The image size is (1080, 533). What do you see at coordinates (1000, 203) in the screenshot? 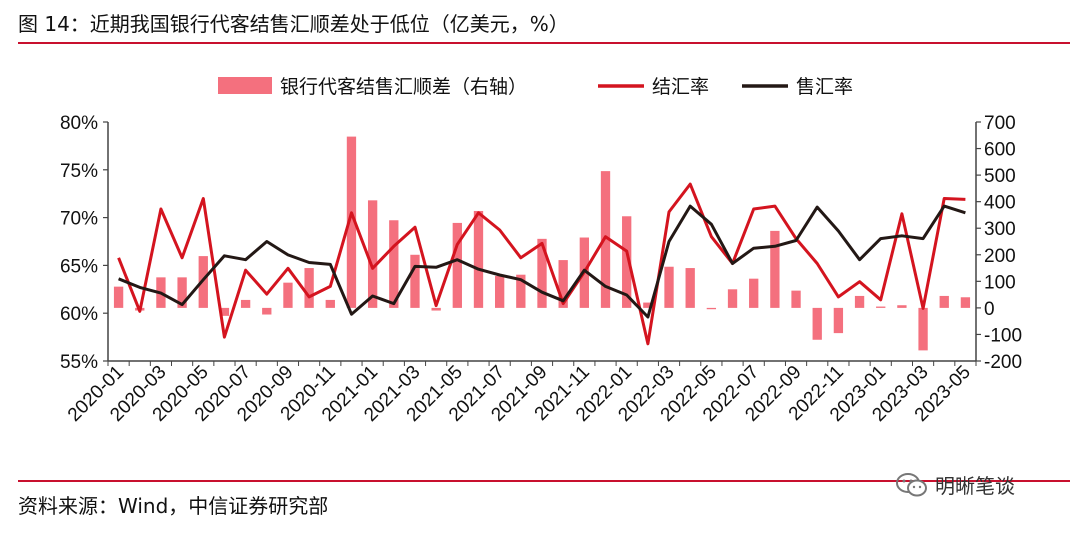
I see `right-tick-label: 400` at bounding box center [1000, 203].